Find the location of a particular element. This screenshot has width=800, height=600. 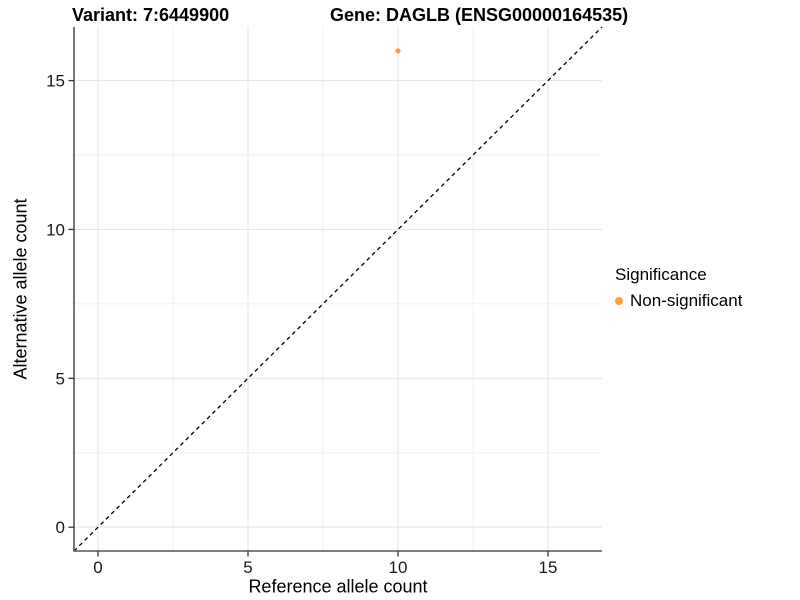

y-tick-label: 5 is located at coordinates (60, 378).